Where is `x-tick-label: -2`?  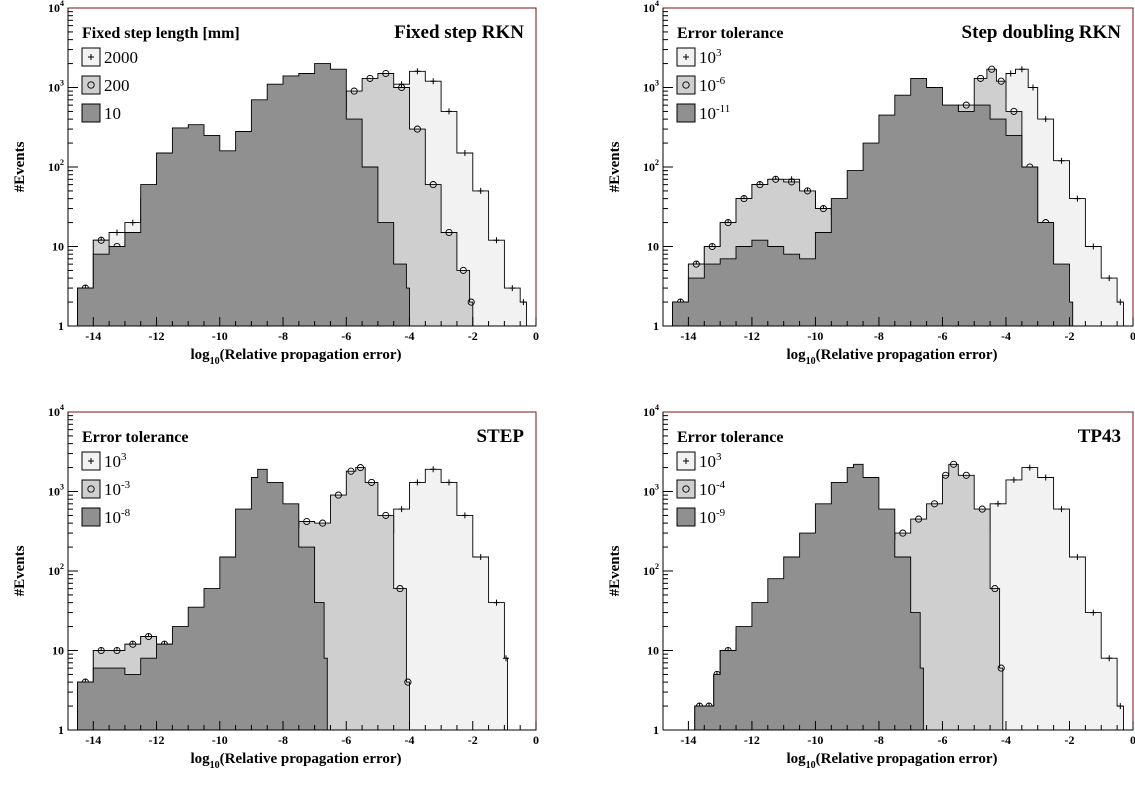
x-tick-label: -2 is located at coordinates (1070, 740).